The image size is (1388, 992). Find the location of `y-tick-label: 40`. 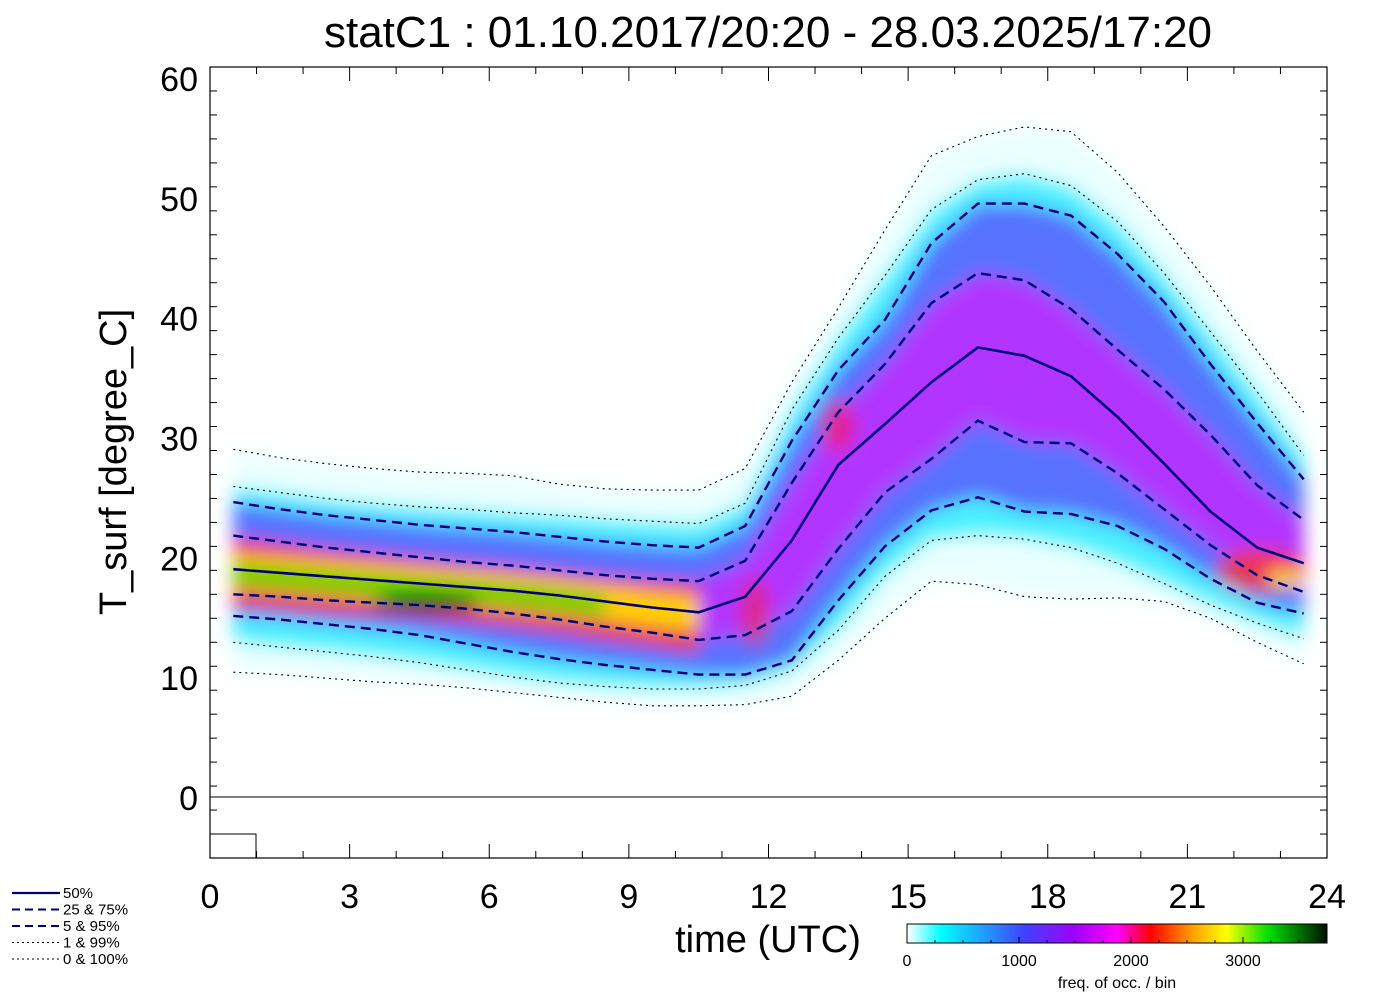

y-tick-label: 40 is located at coordinates (179, 320).